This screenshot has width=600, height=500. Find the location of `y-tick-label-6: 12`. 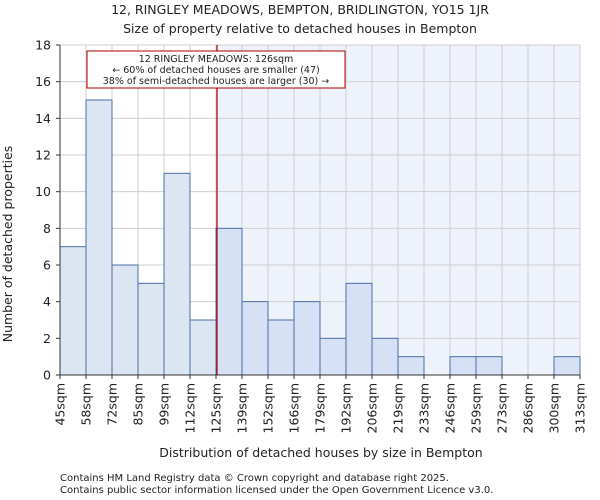

y-tick-label-6: 12 is located at coordinates (43, 155).